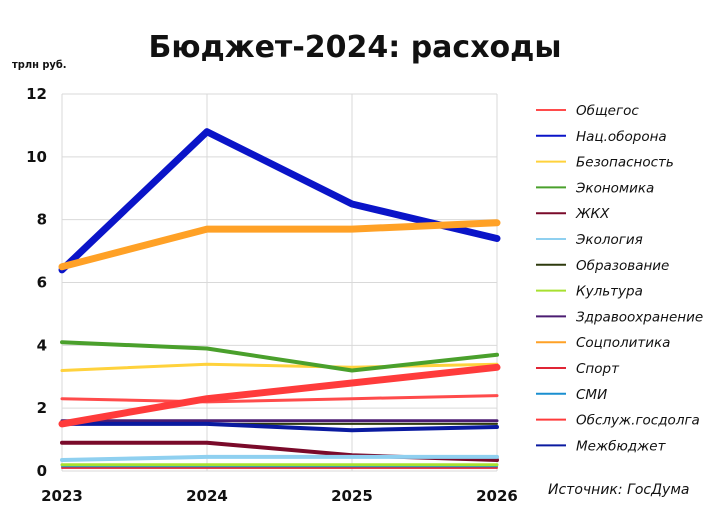 The width and height of the screenshot is (719, 528). What do you see at coordinates (62, 496) in the screenshot?
I see `x-tick-label: 2023` at bounding box center [62, 496].